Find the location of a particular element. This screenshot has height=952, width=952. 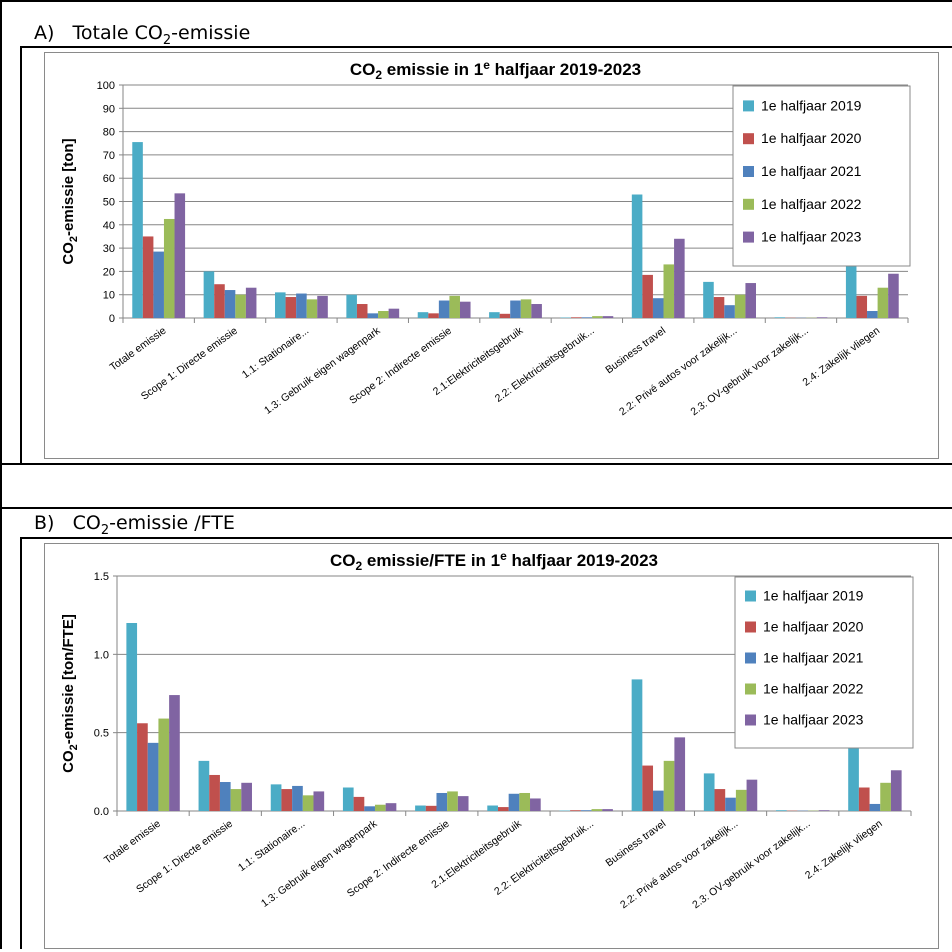

table-border-row3 is located at coordinates (476, 508).